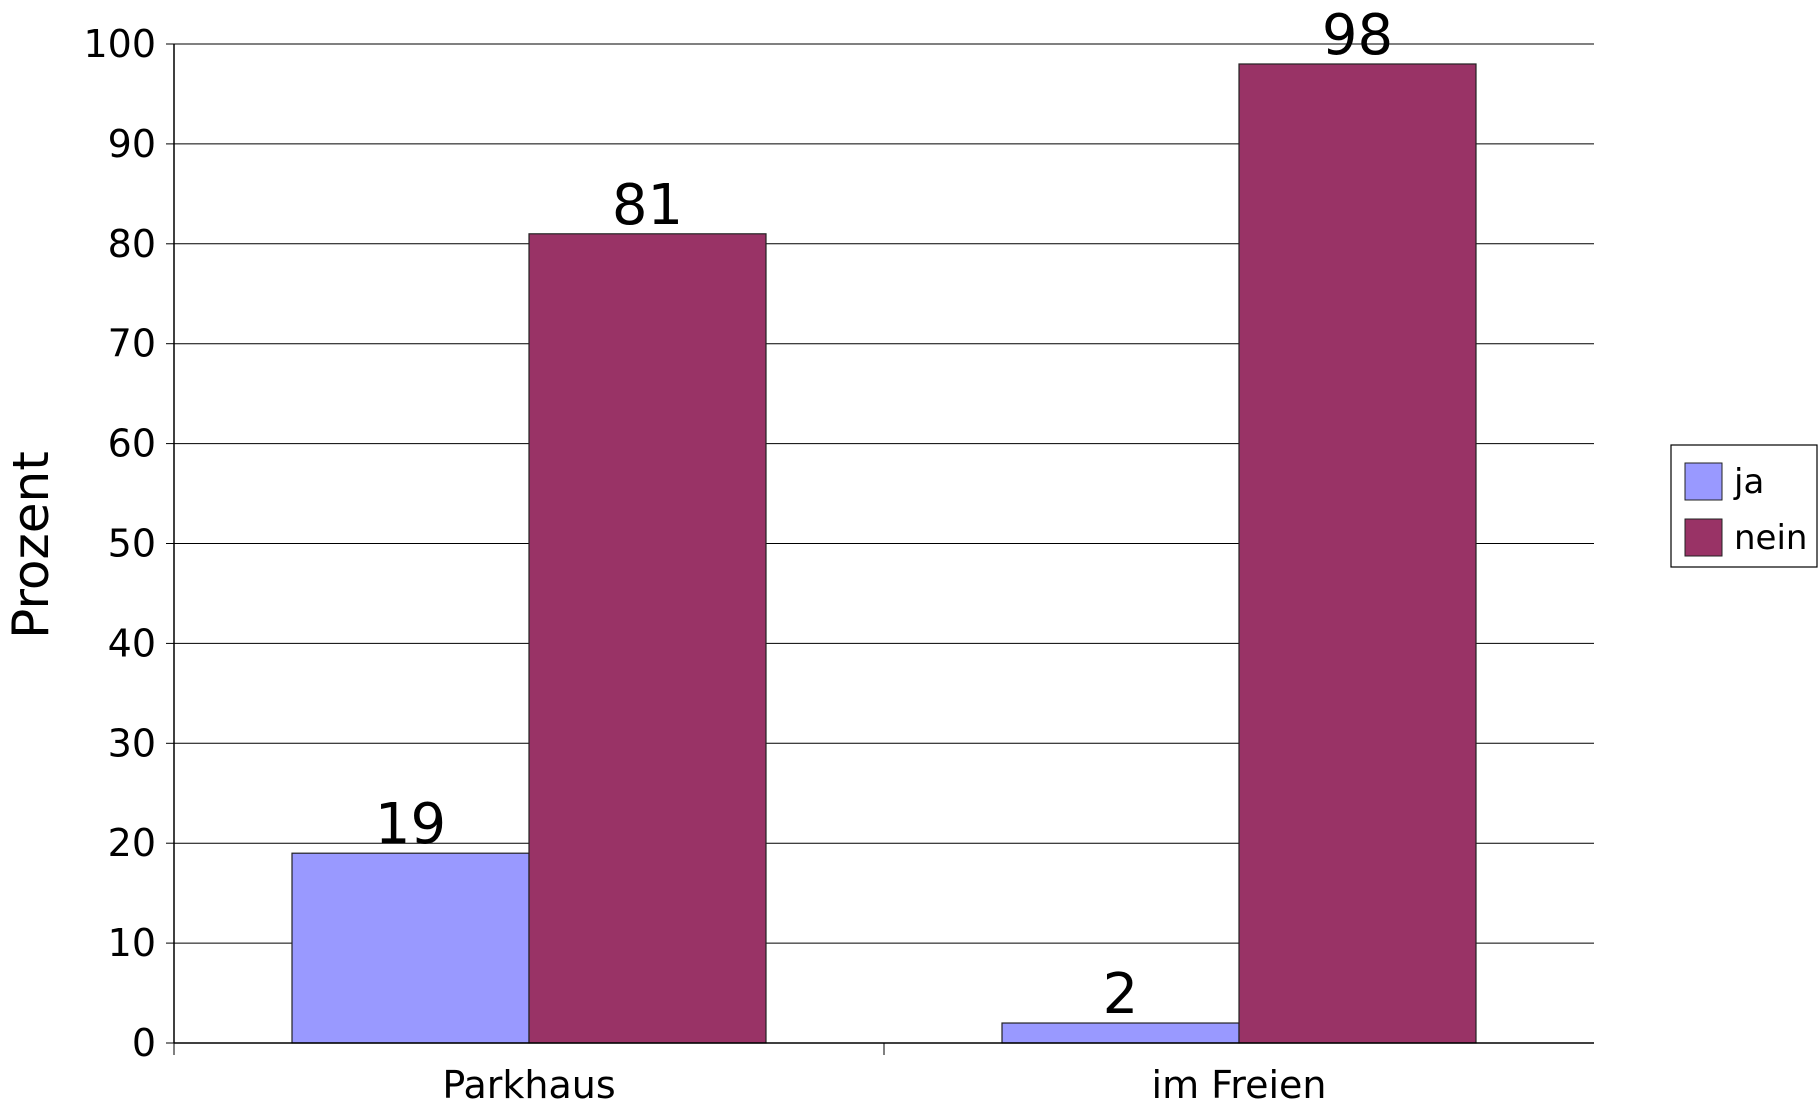 The image size is (1820, 1112). What do you see at coordinates (132, 943) in the screenshot?
I see `y-tick-label: 10` at bounding box center [132, 943].